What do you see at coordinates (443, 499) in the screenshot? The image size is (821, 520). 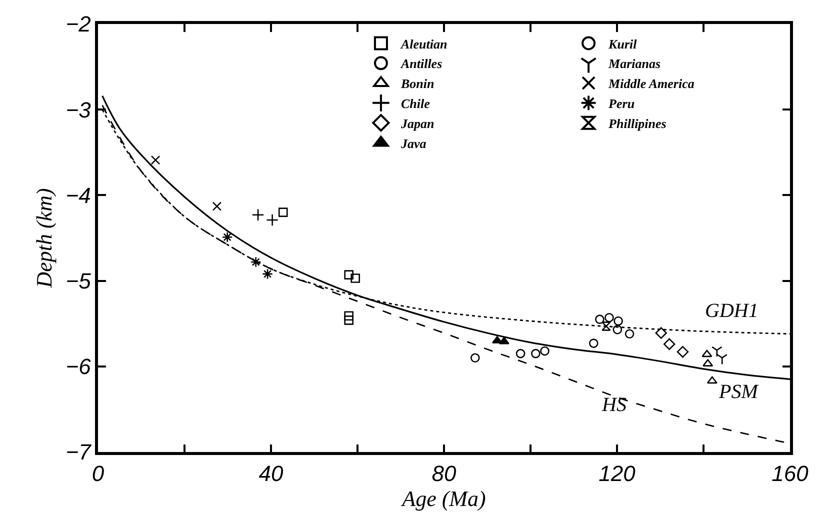 I see `x-axis-title: Age (Ma)` at bounding box center [443, 499].